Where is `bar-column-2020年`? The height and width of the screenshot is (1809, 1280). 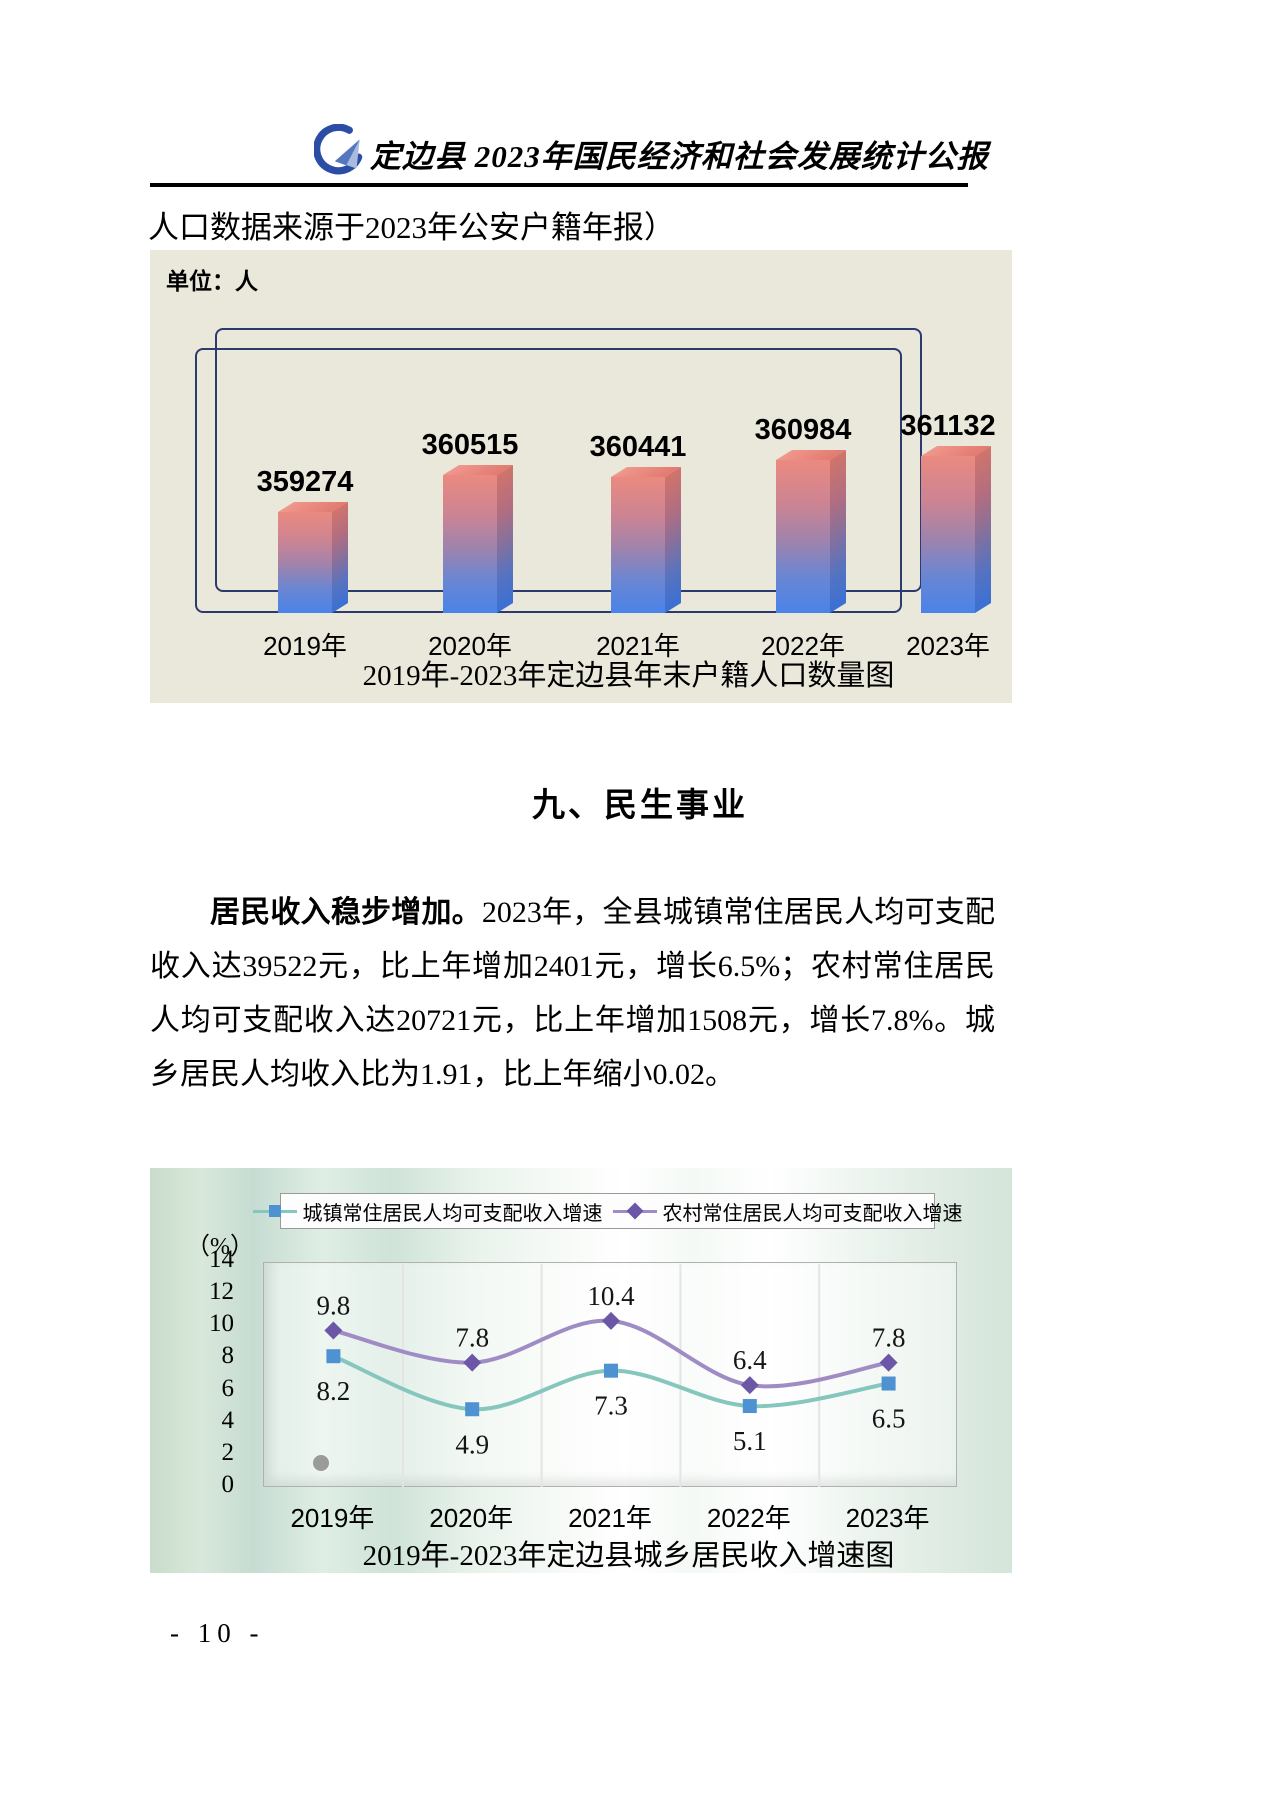 bar-column-2020年 is located at coordinates (478, 539).